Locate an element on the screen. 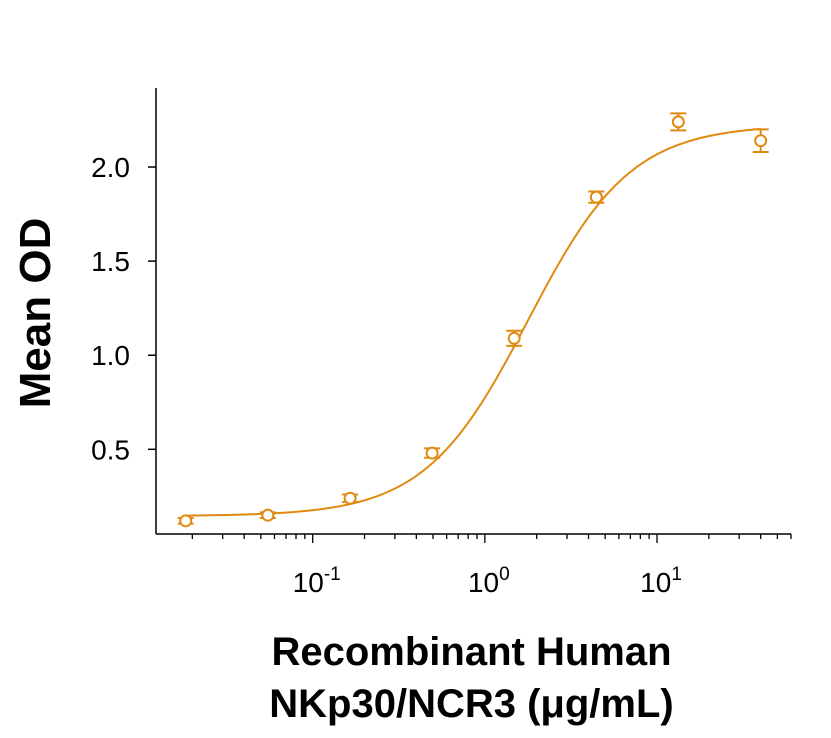 The width and height of the screenshot is (831, 738). x-tick-label: 10¹ is located at coordinates (661, 581).